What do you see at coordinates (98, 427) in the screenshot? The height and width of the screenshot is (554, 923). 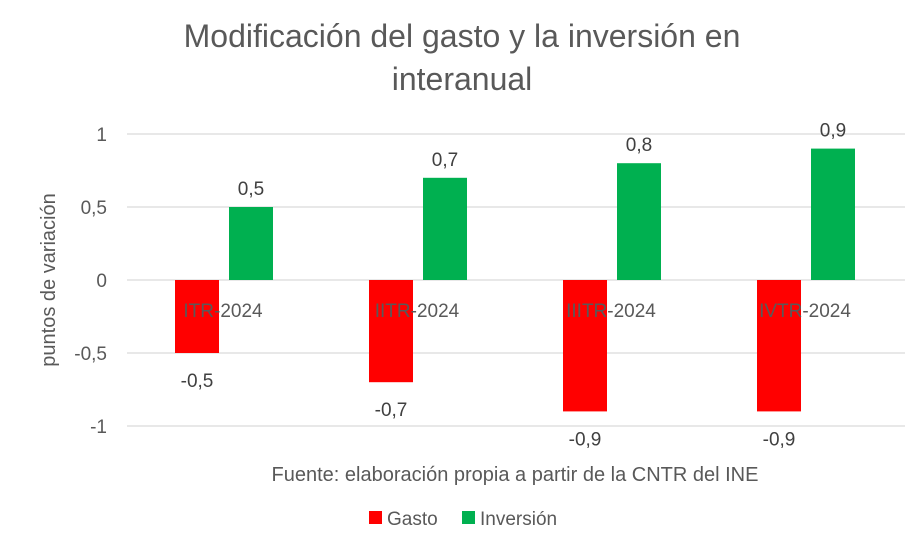 I see `y-tick-label: -1` at bounding box center [98, 427].